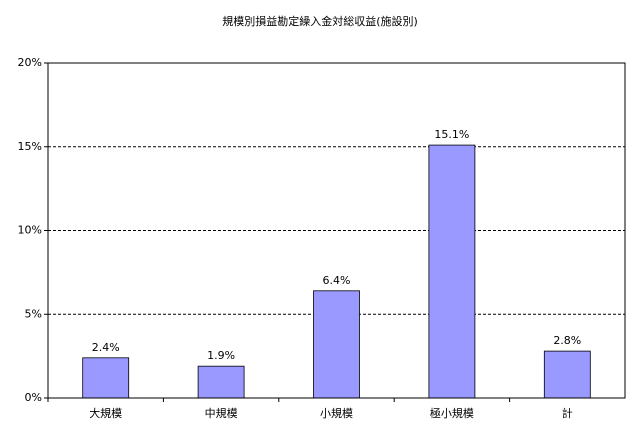 This screenshot has height=441, width=641. Describe the element at coordinates (105, 413) in the screenshot. I see `x-tick-label: 大規模` at that location.